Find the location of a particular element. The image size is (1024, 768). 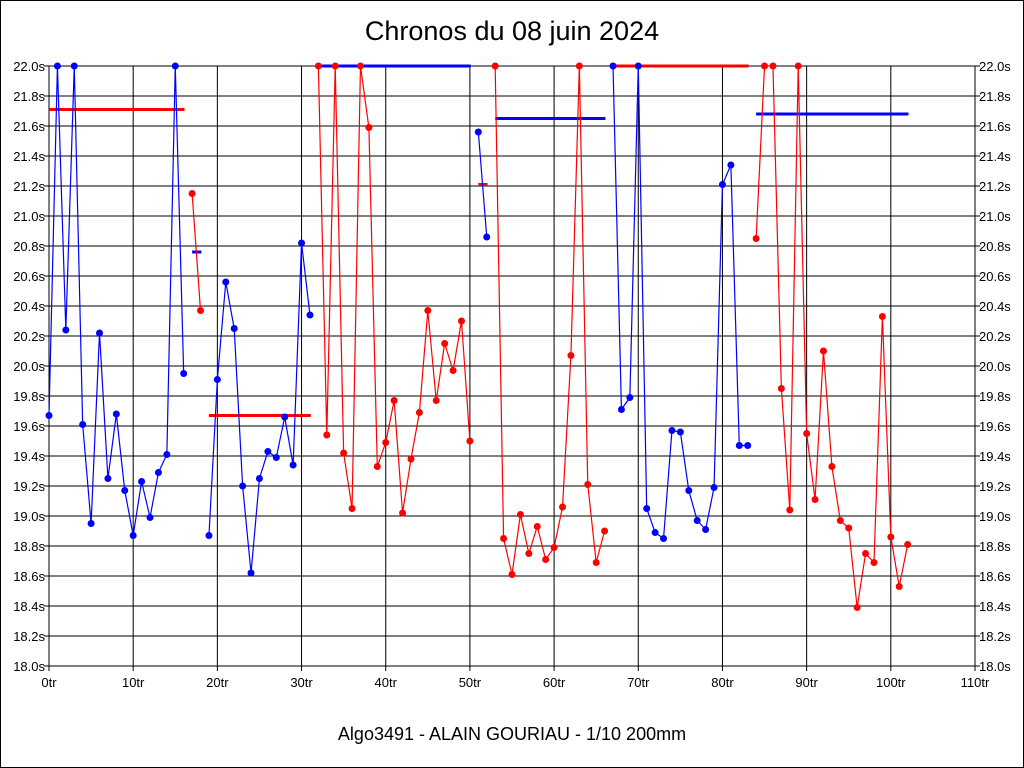

y-tick-label-right: 19.6s is located at coordinates (995, 426).